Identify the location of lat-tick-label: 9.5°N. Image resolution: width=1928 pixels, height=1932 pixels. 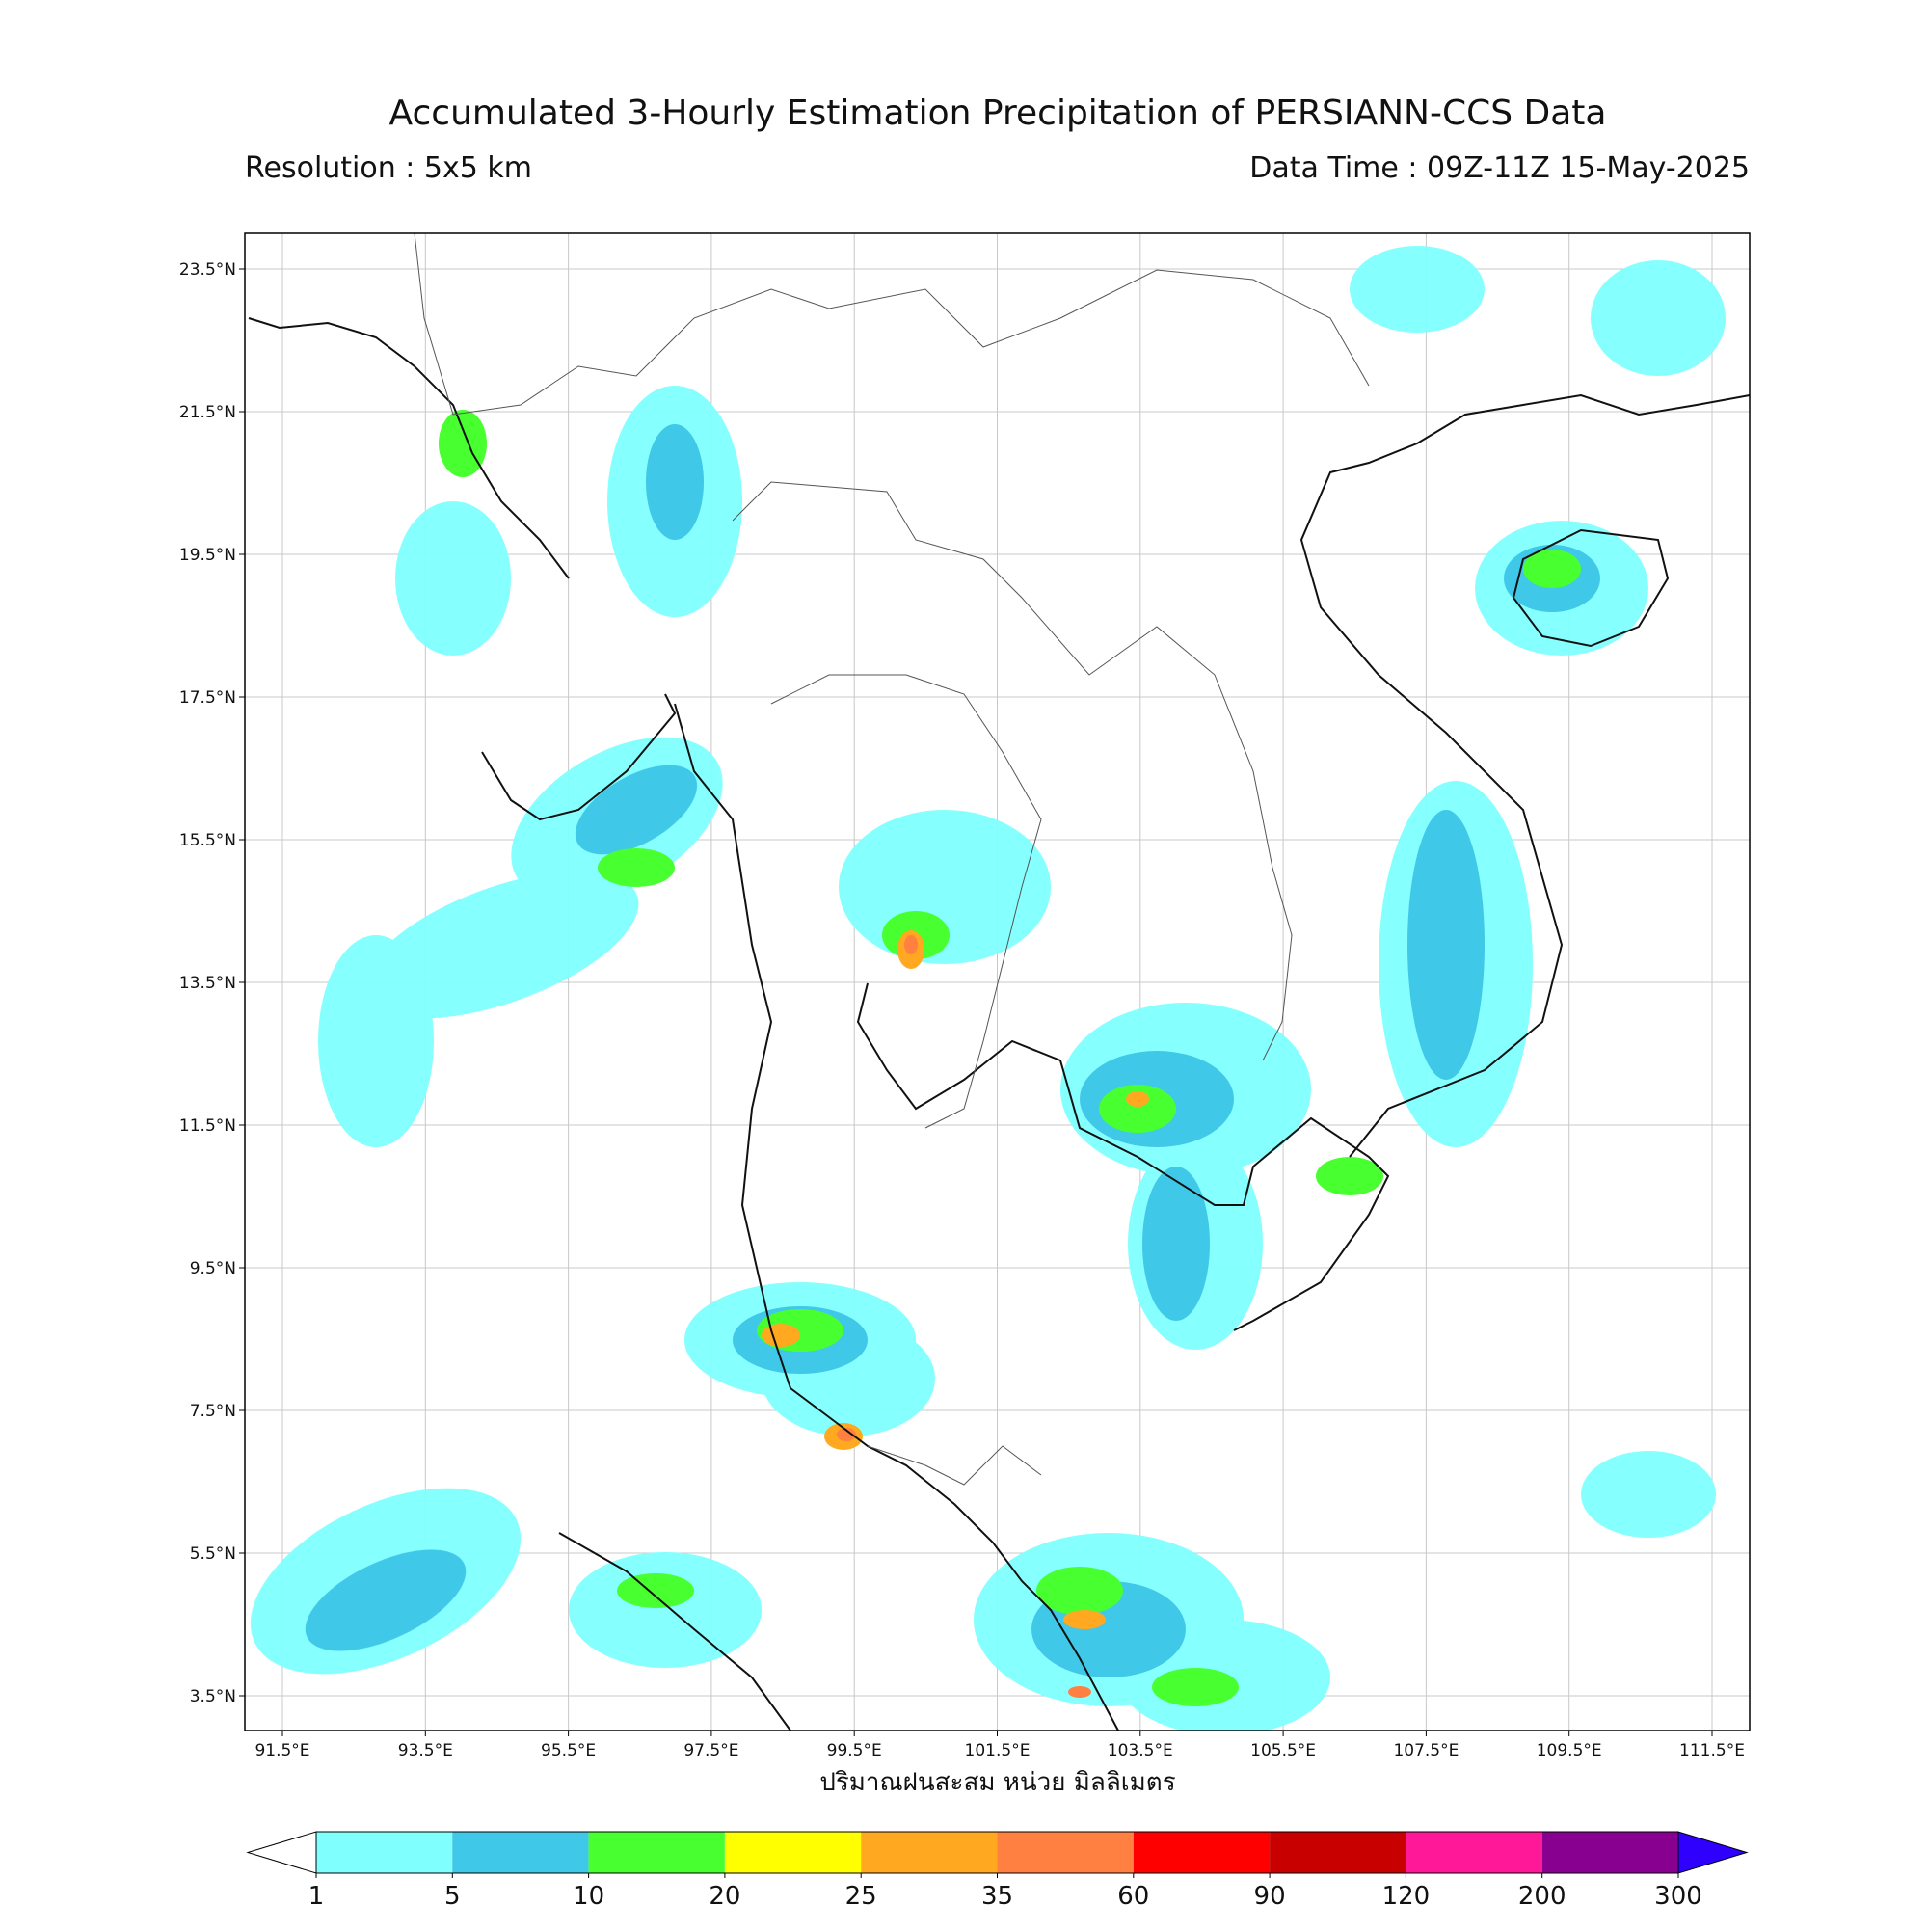
(213, 1268).